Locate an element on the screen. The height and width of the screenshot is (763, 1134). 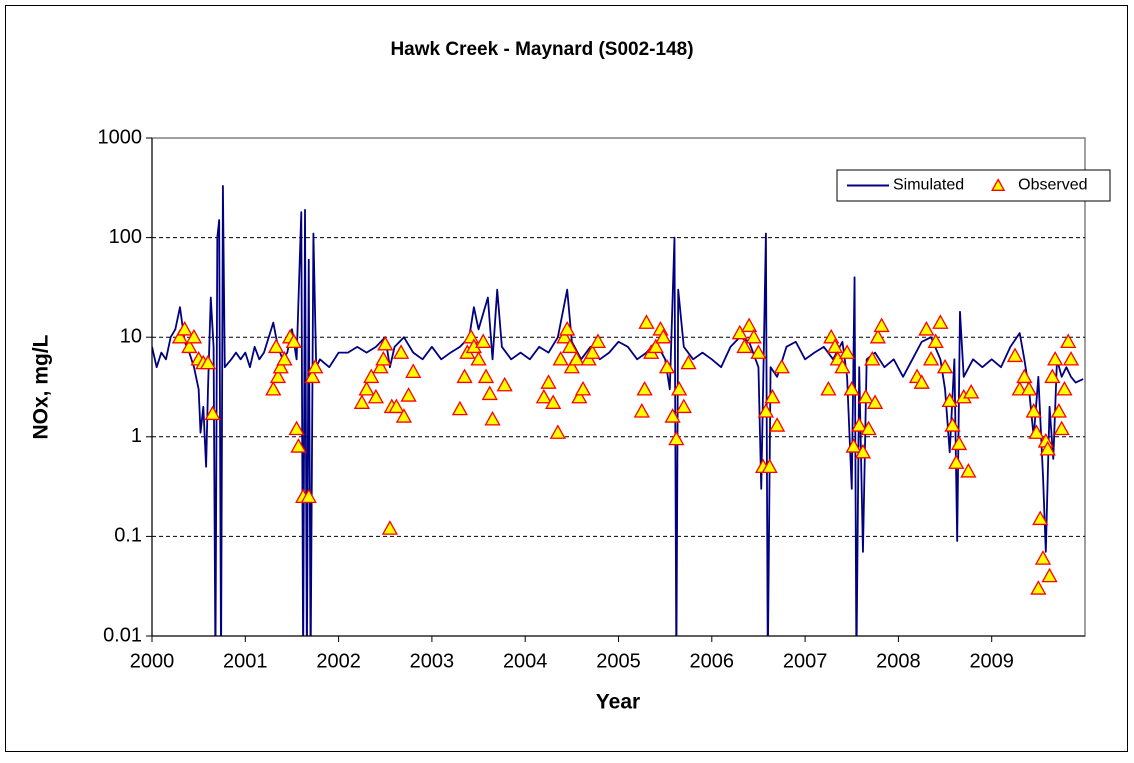
x-tick-label: 2003 is located at coordinates (432, 661).